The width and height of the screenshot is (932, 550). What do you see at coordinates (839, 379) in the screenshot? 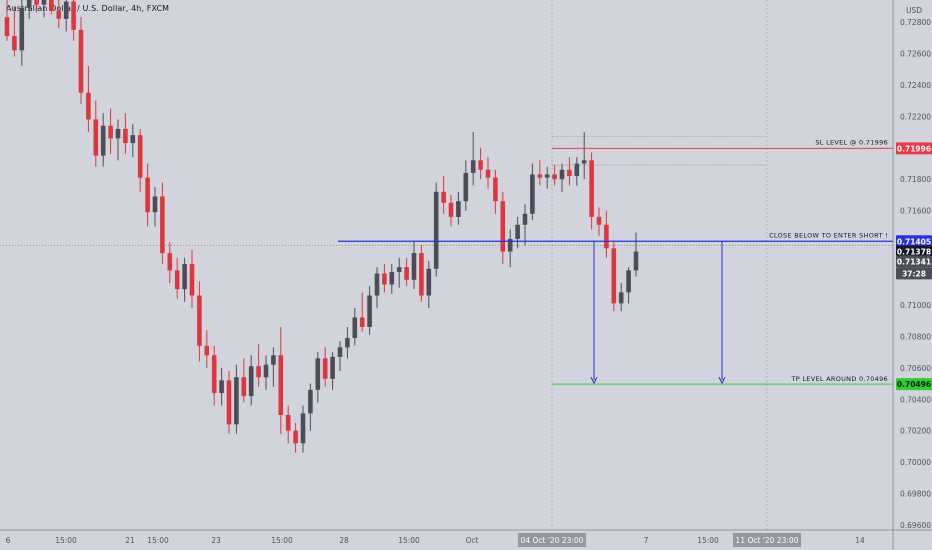
I see `tp-annotation: TP LEVEL AROUND 0.70496` at bounding box center [839, 379].